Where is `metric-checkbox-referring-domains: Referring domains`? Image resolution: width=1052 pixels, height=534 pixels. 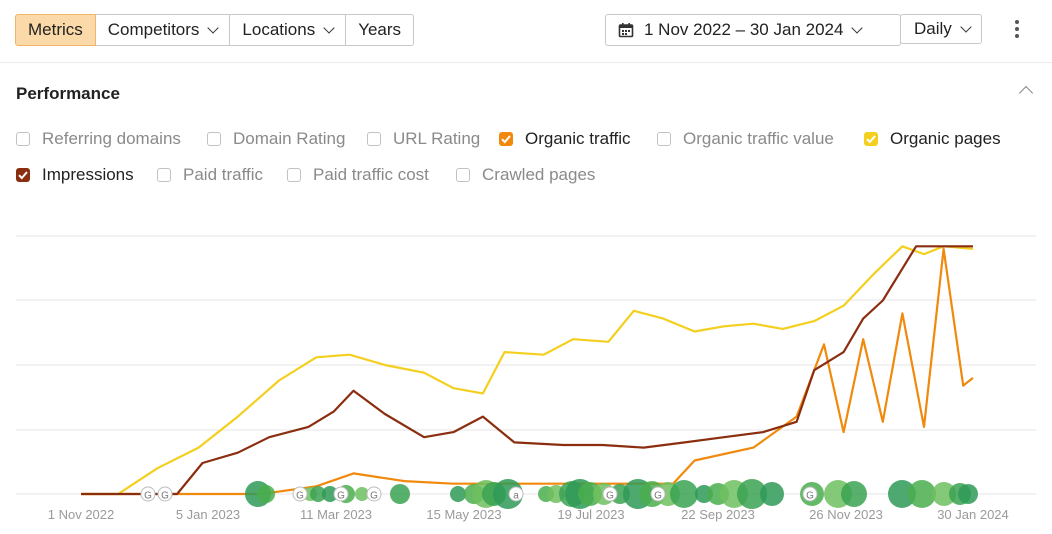 metric-checkbox-referring-domains: Referring domains is located at coordinates (98, 139).